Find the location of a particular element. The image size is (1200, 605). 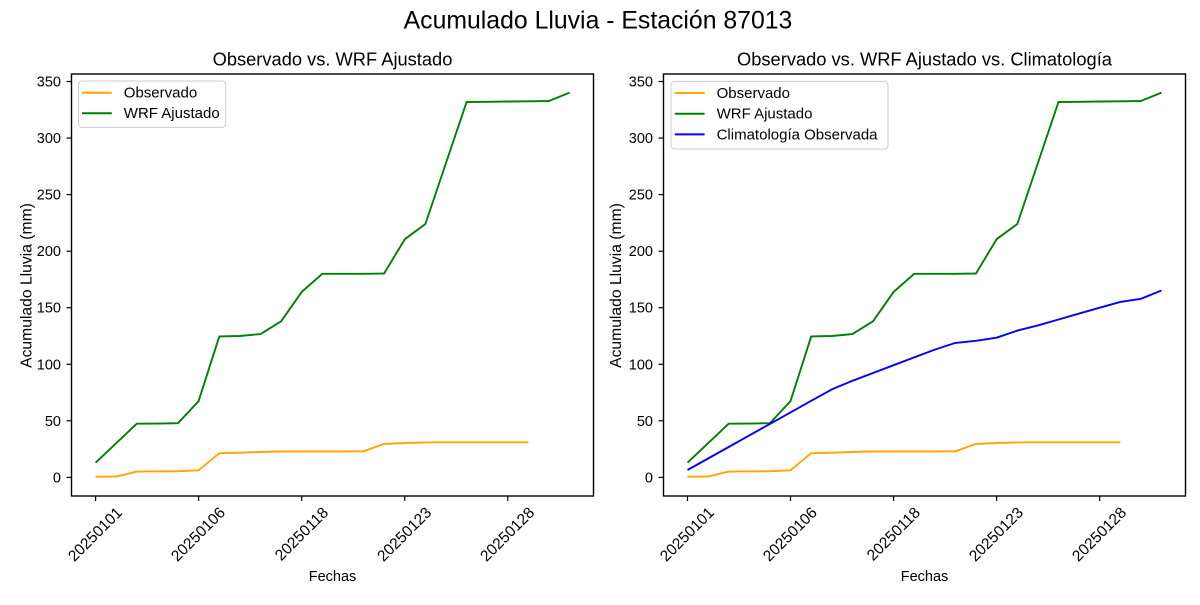

svg-text: Observado vs. WRF Ajustado is located at coordinates (333, 58).